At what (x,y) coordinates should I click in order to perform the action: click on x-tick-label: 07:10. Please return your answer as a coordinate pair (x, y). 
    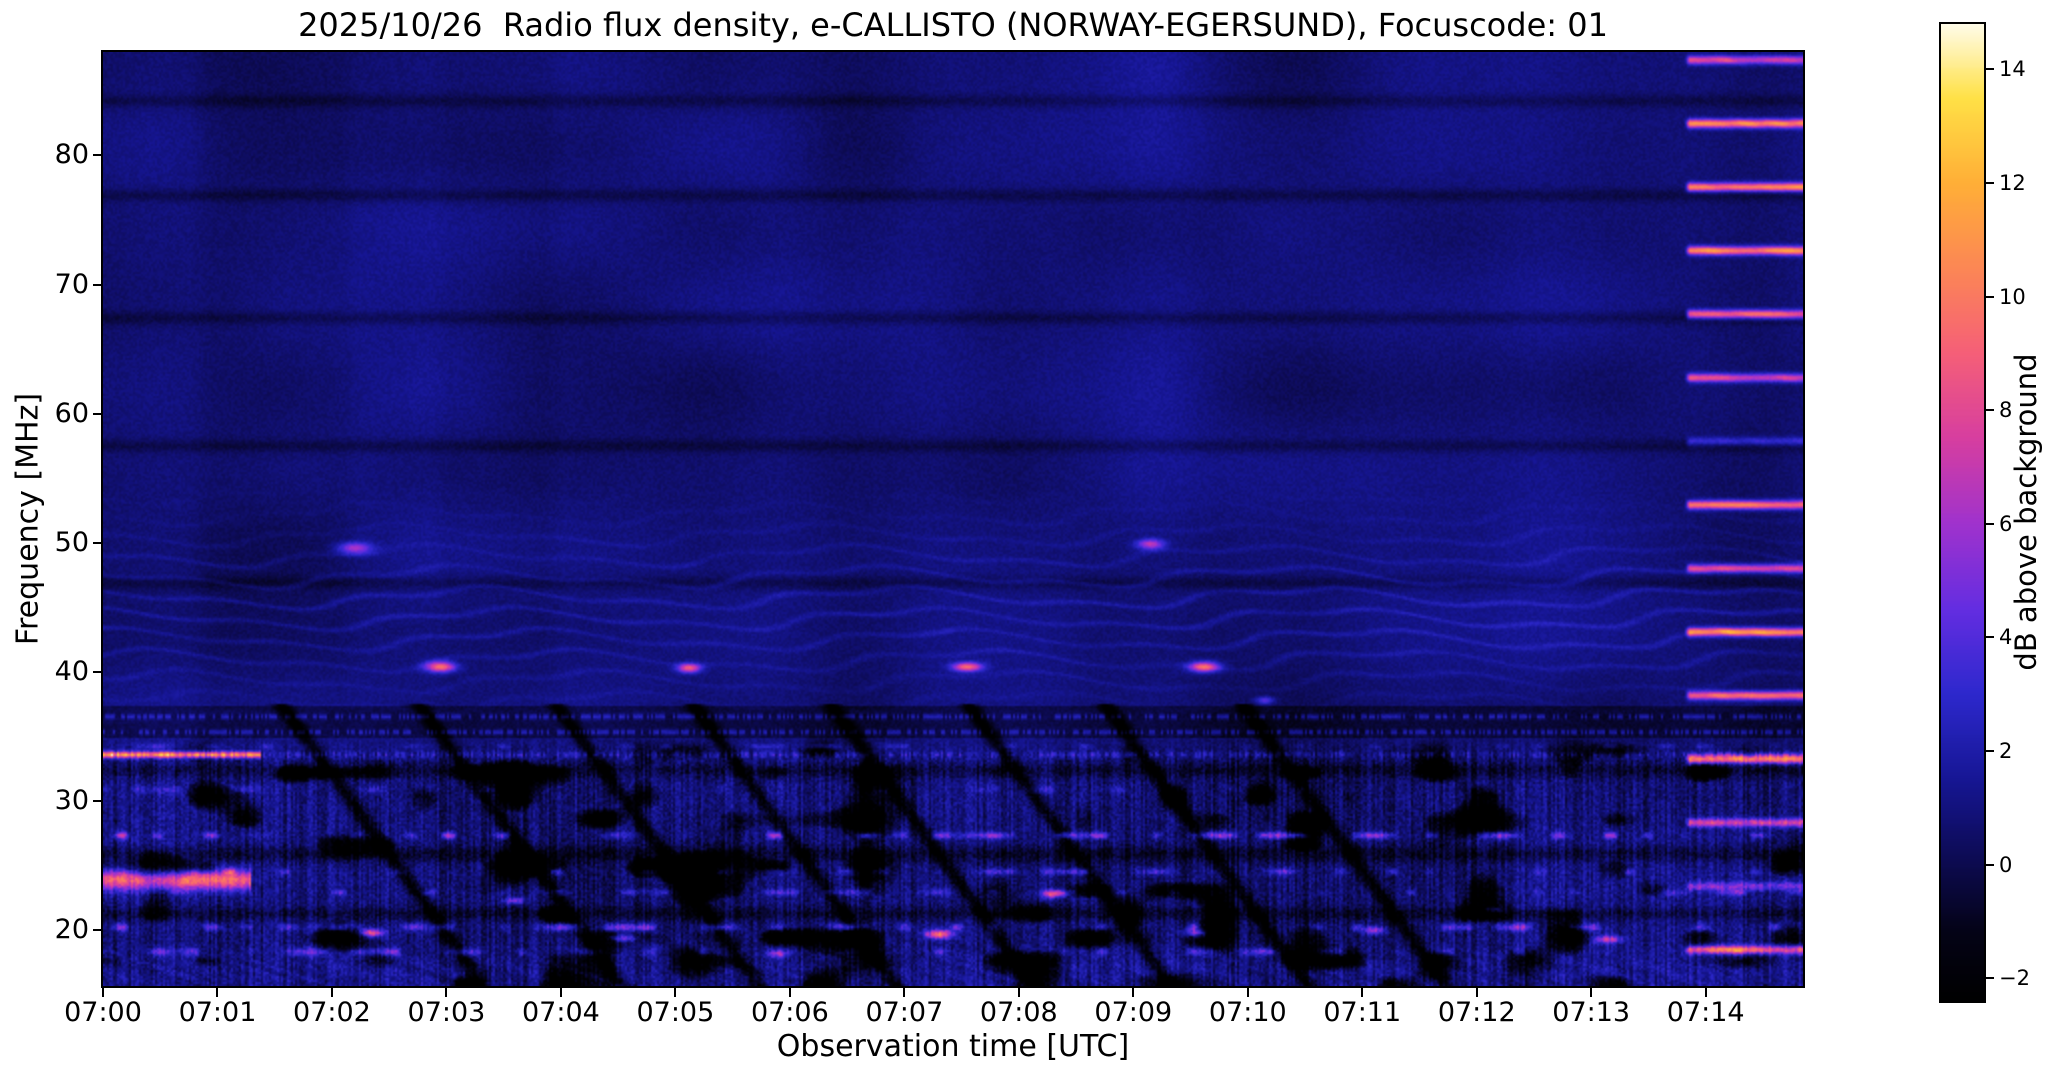
    Looking at the image, I should click on (1247, 1012).